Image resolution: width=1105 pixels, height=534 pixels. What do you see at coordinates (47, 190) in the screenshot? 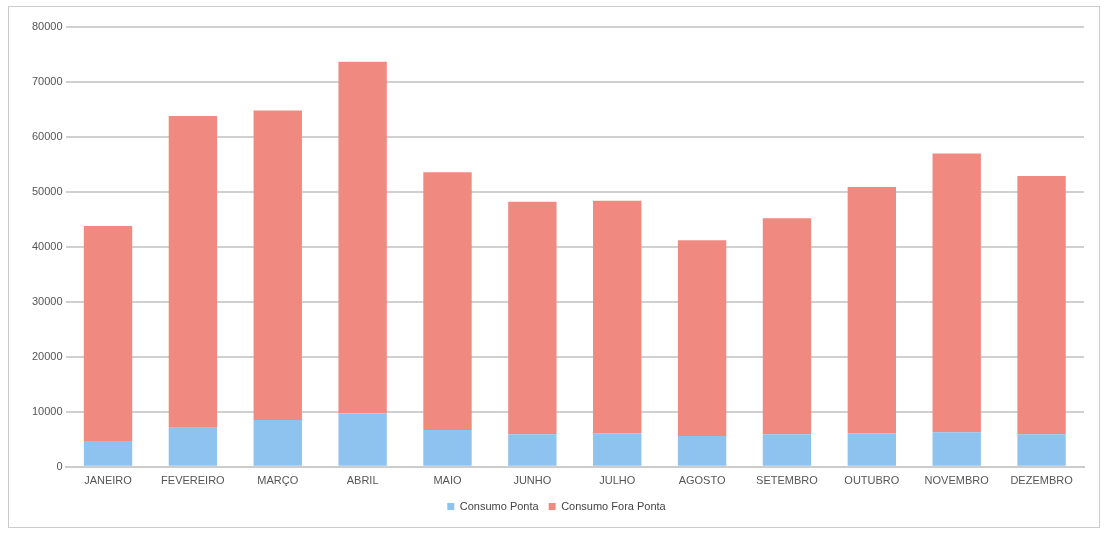
I see `y-tick-label: 50000` at bounding box center [47, 190].